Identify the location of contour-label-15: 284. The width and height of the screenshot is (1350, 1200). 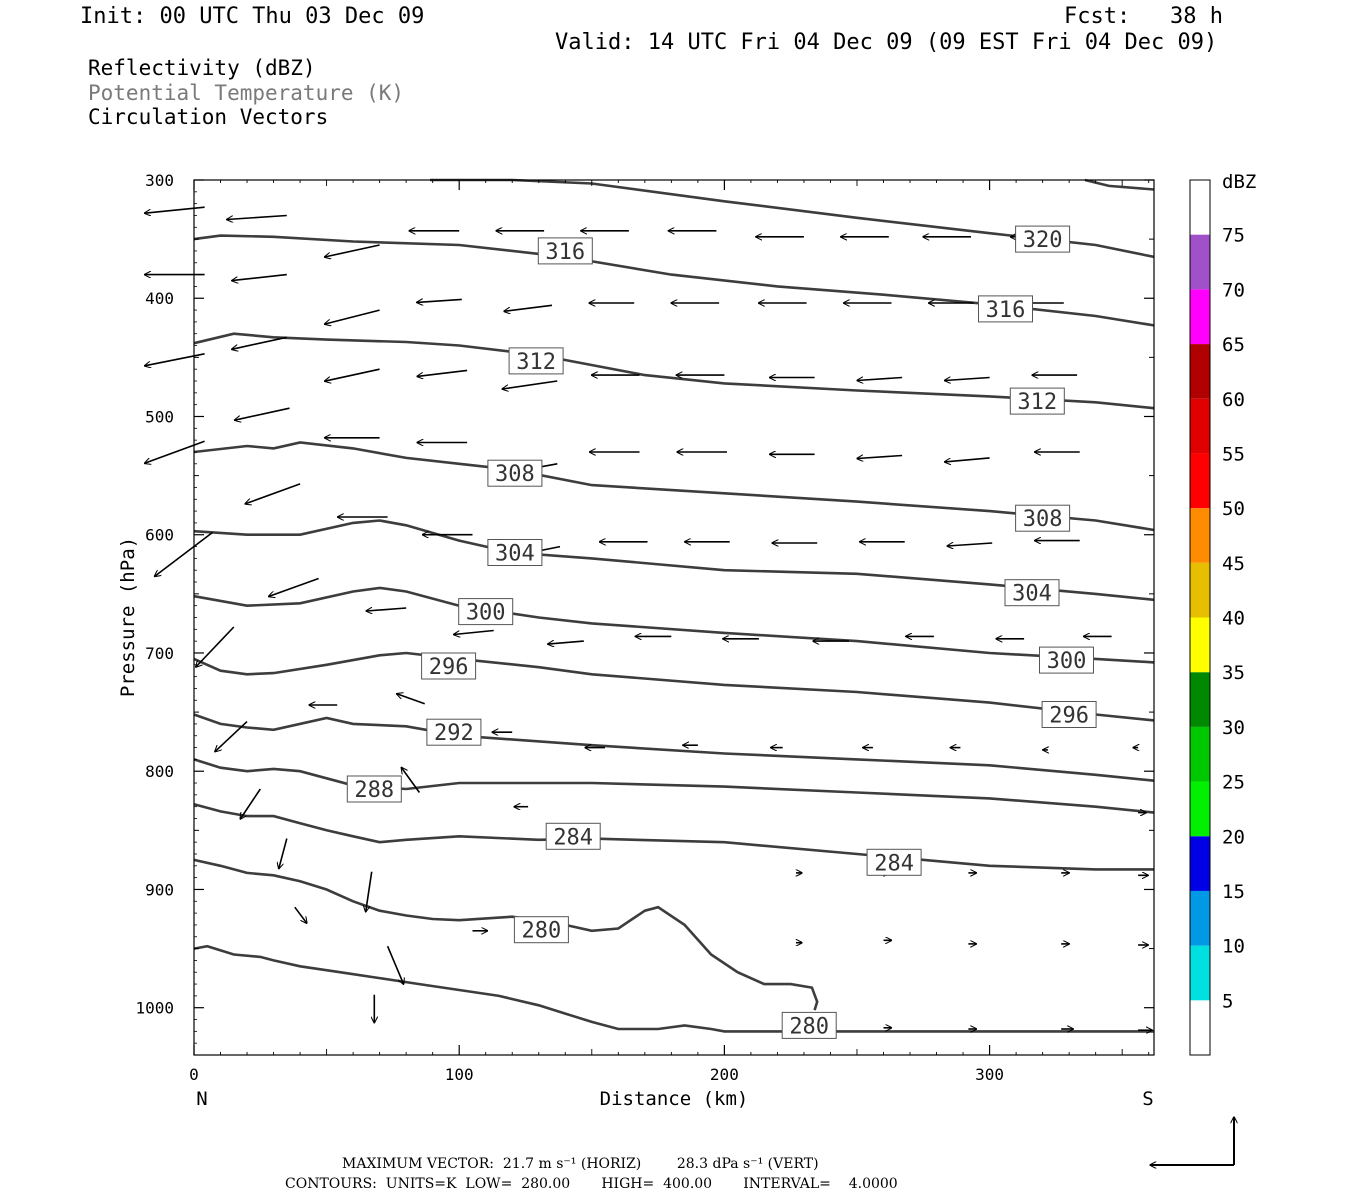
(573, 836).